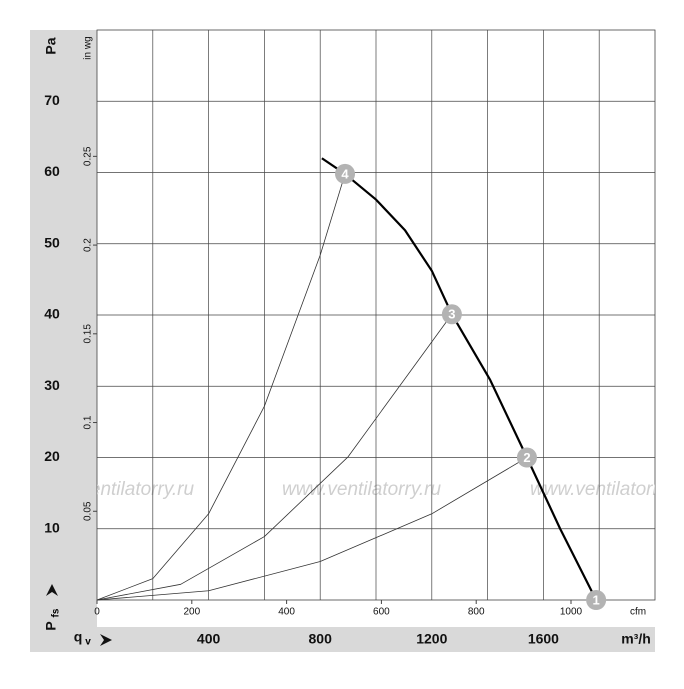  I want to click on x2-label: cfm, so click(638, 612).